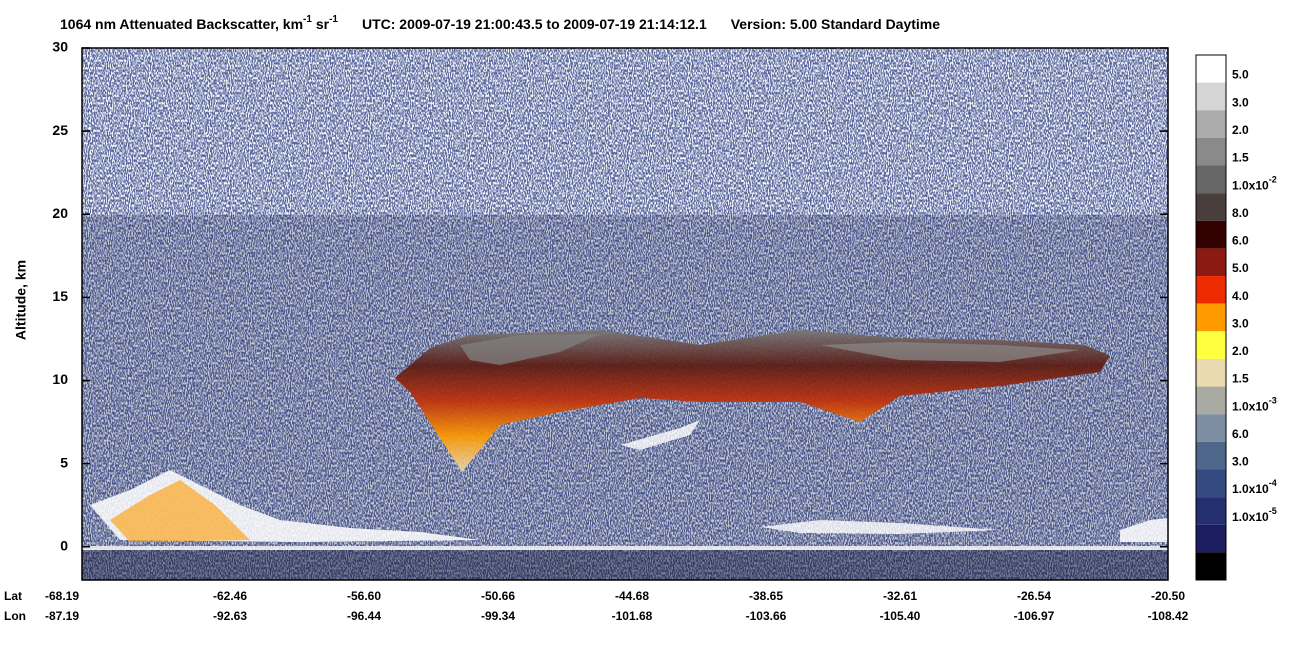 This screenshot has height=672, width=1300. What do you see at coordinates (60, 213) in the screenshot?
I see `y-tick-label: 20` at bounding box center [60, 213].